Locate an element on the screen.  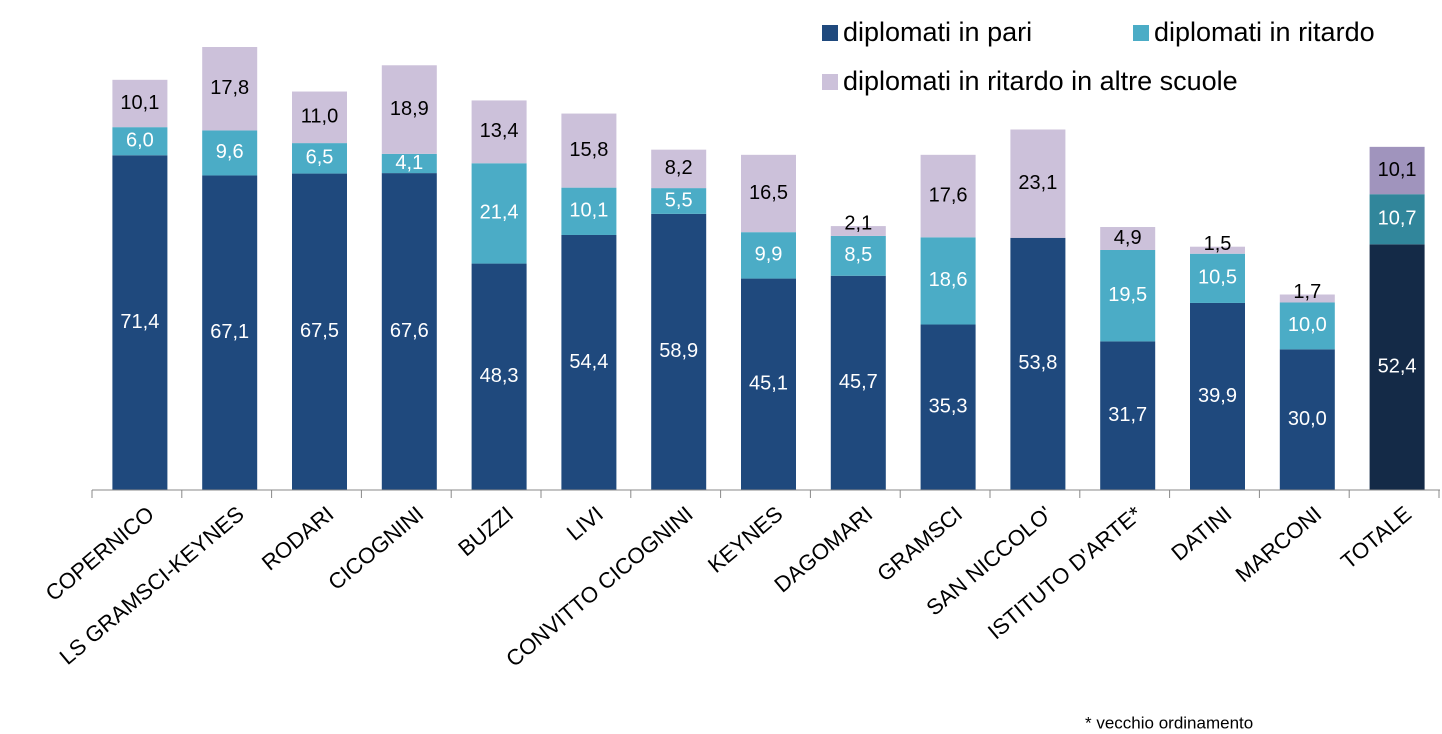
x-tick-label: ISTITUTO D'ARTE* is located at coordinates (1065, 572).